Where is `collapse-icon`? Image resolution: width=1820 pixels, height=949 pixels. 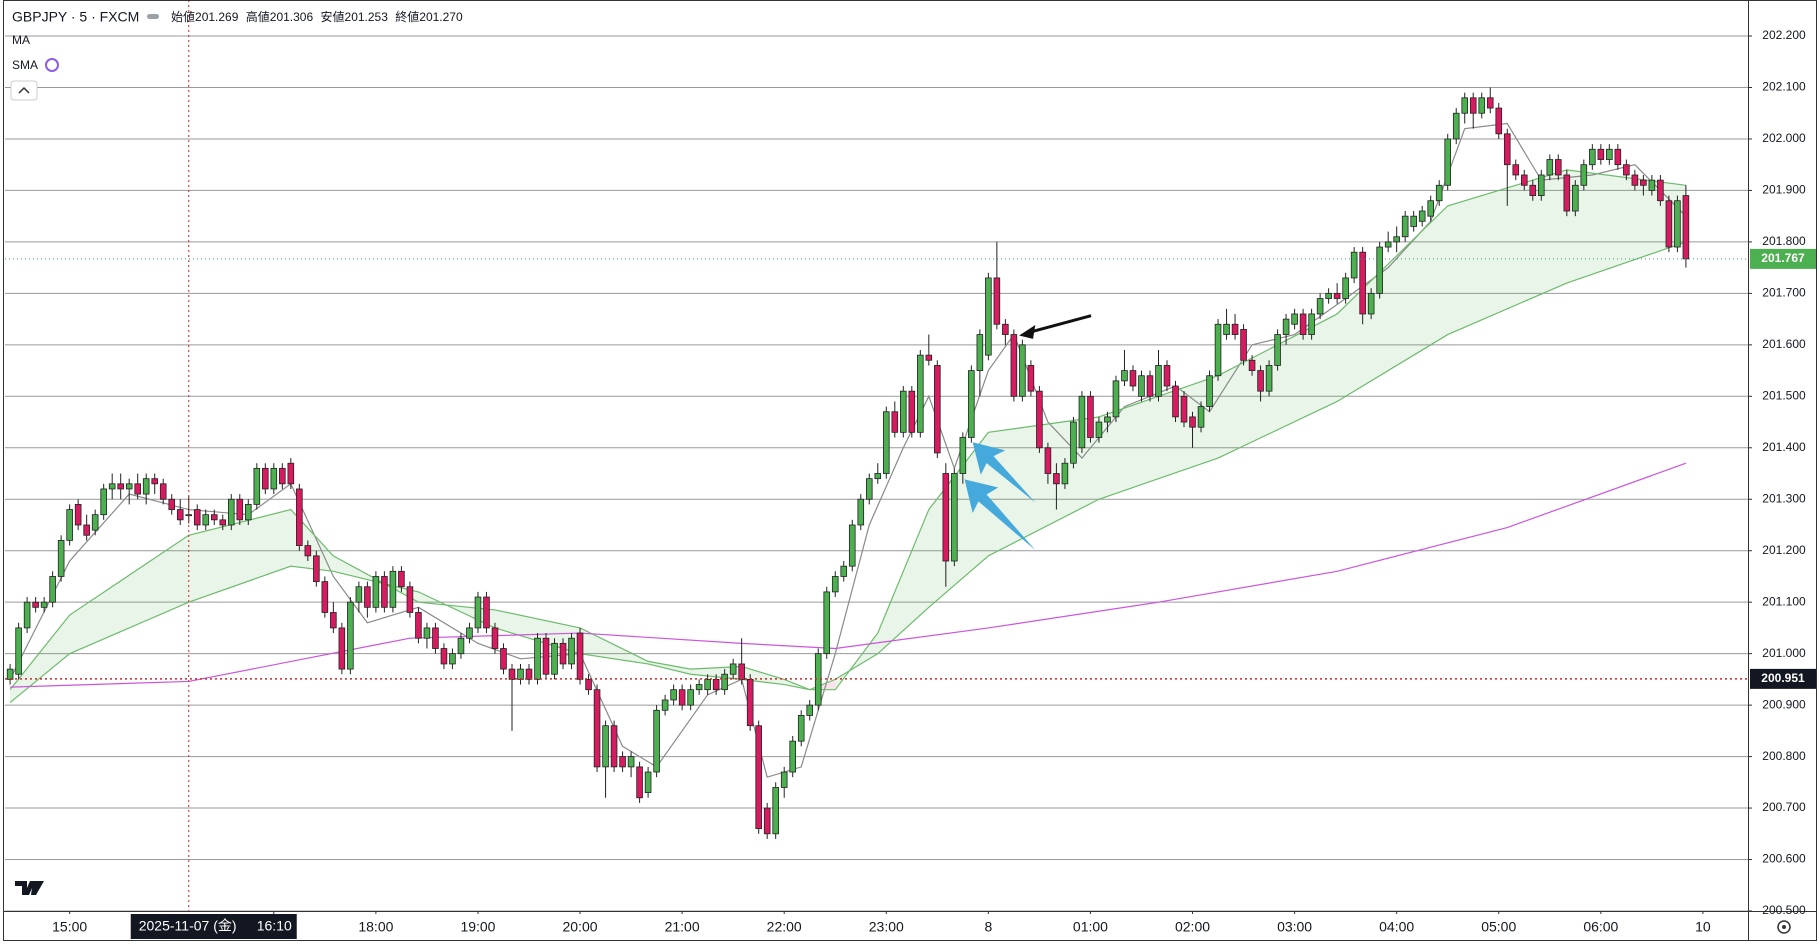 collapse-icon is located at coordinates (24, 90).